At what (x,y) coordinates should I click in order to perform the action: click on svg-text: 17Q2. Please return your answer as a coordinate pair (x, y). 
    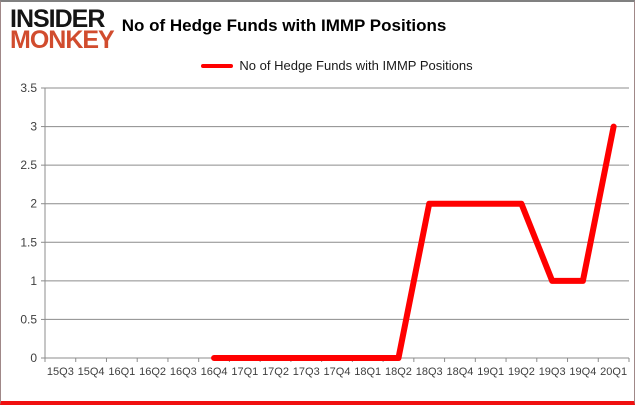
    Looking at the image, I should click on (275, 372).